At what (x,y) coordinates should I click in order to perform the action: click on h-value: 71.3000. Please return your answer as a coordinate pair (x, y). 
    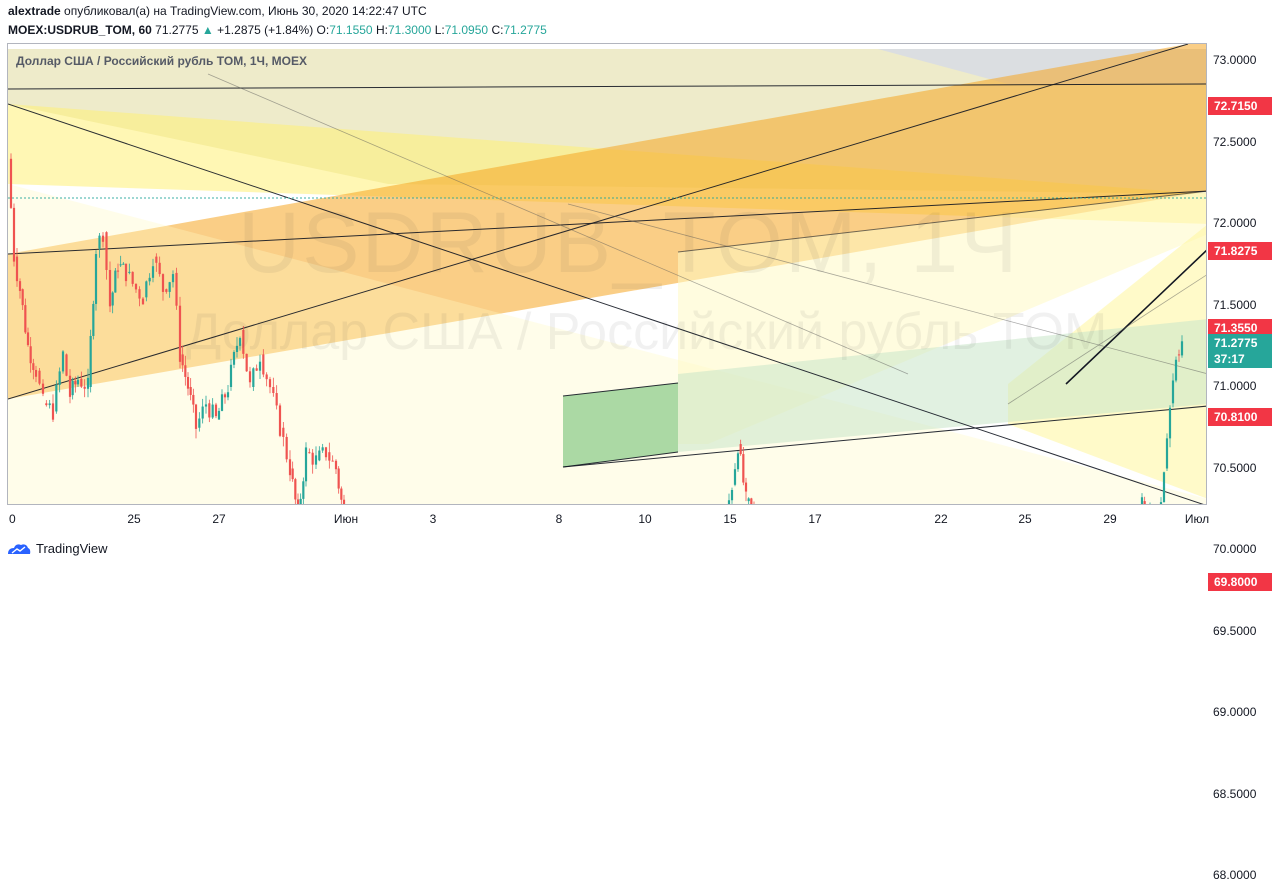
    Looking at the image, I should click on (409, 30).